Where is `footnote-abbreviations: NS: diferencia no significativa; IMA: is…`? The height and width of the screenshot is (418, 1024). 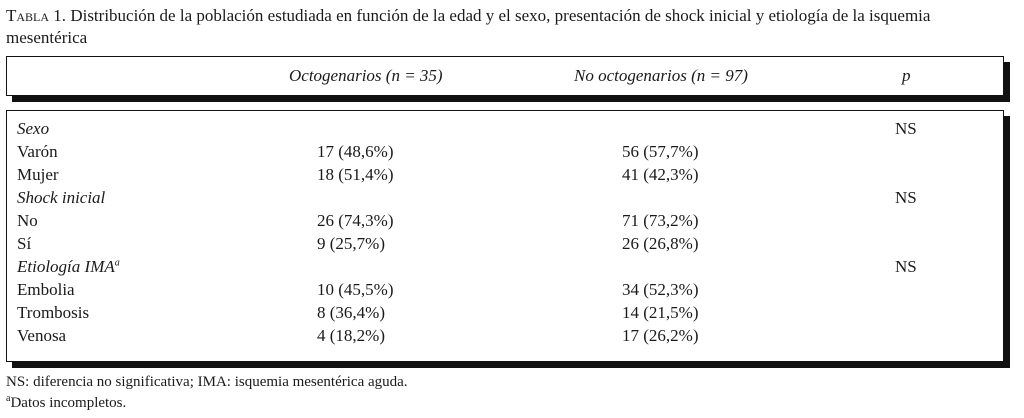 footnote-abbreviations: NS: diferencia no significativa; IMA: is… is located at coordinates (207, 382).